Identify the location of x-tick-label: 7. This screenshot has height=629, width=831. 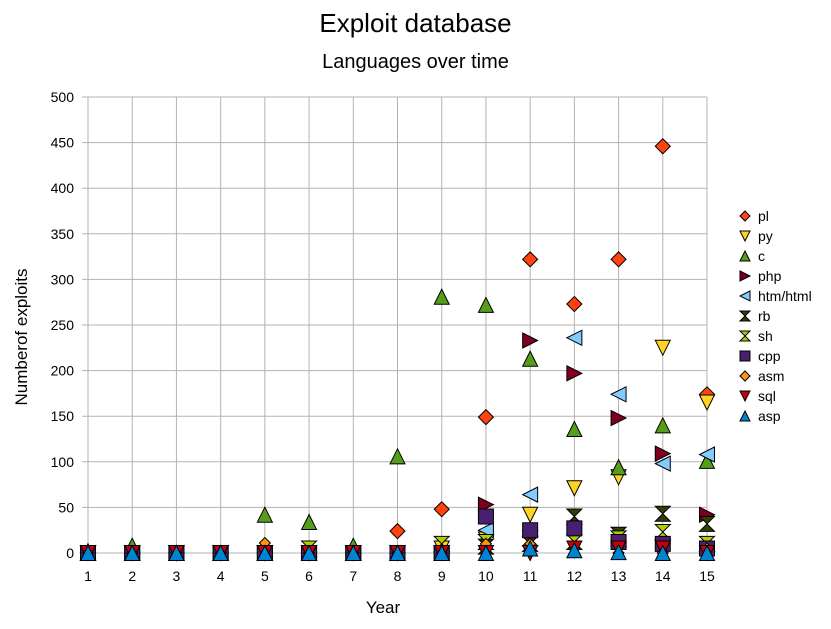
(353, 576).